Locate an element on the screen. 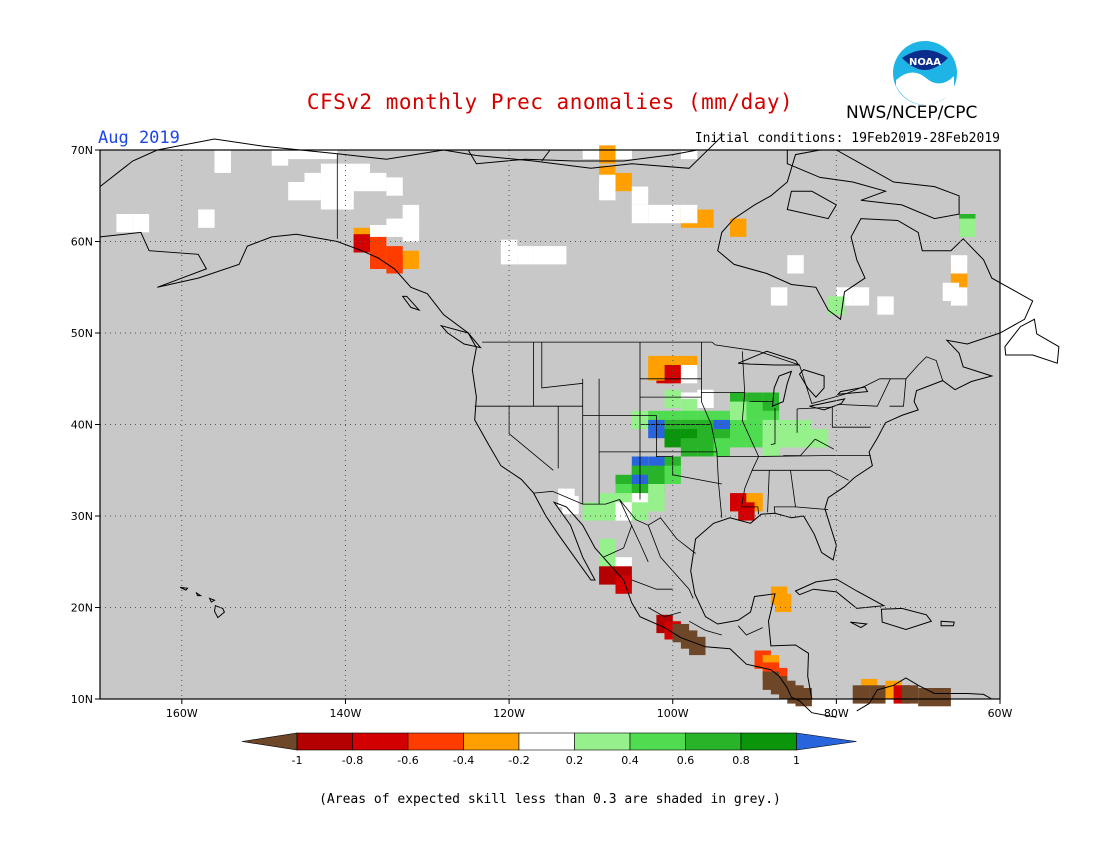 This screenshot has height=850, width=1100. jamaica is located at coordinates (859, 625).